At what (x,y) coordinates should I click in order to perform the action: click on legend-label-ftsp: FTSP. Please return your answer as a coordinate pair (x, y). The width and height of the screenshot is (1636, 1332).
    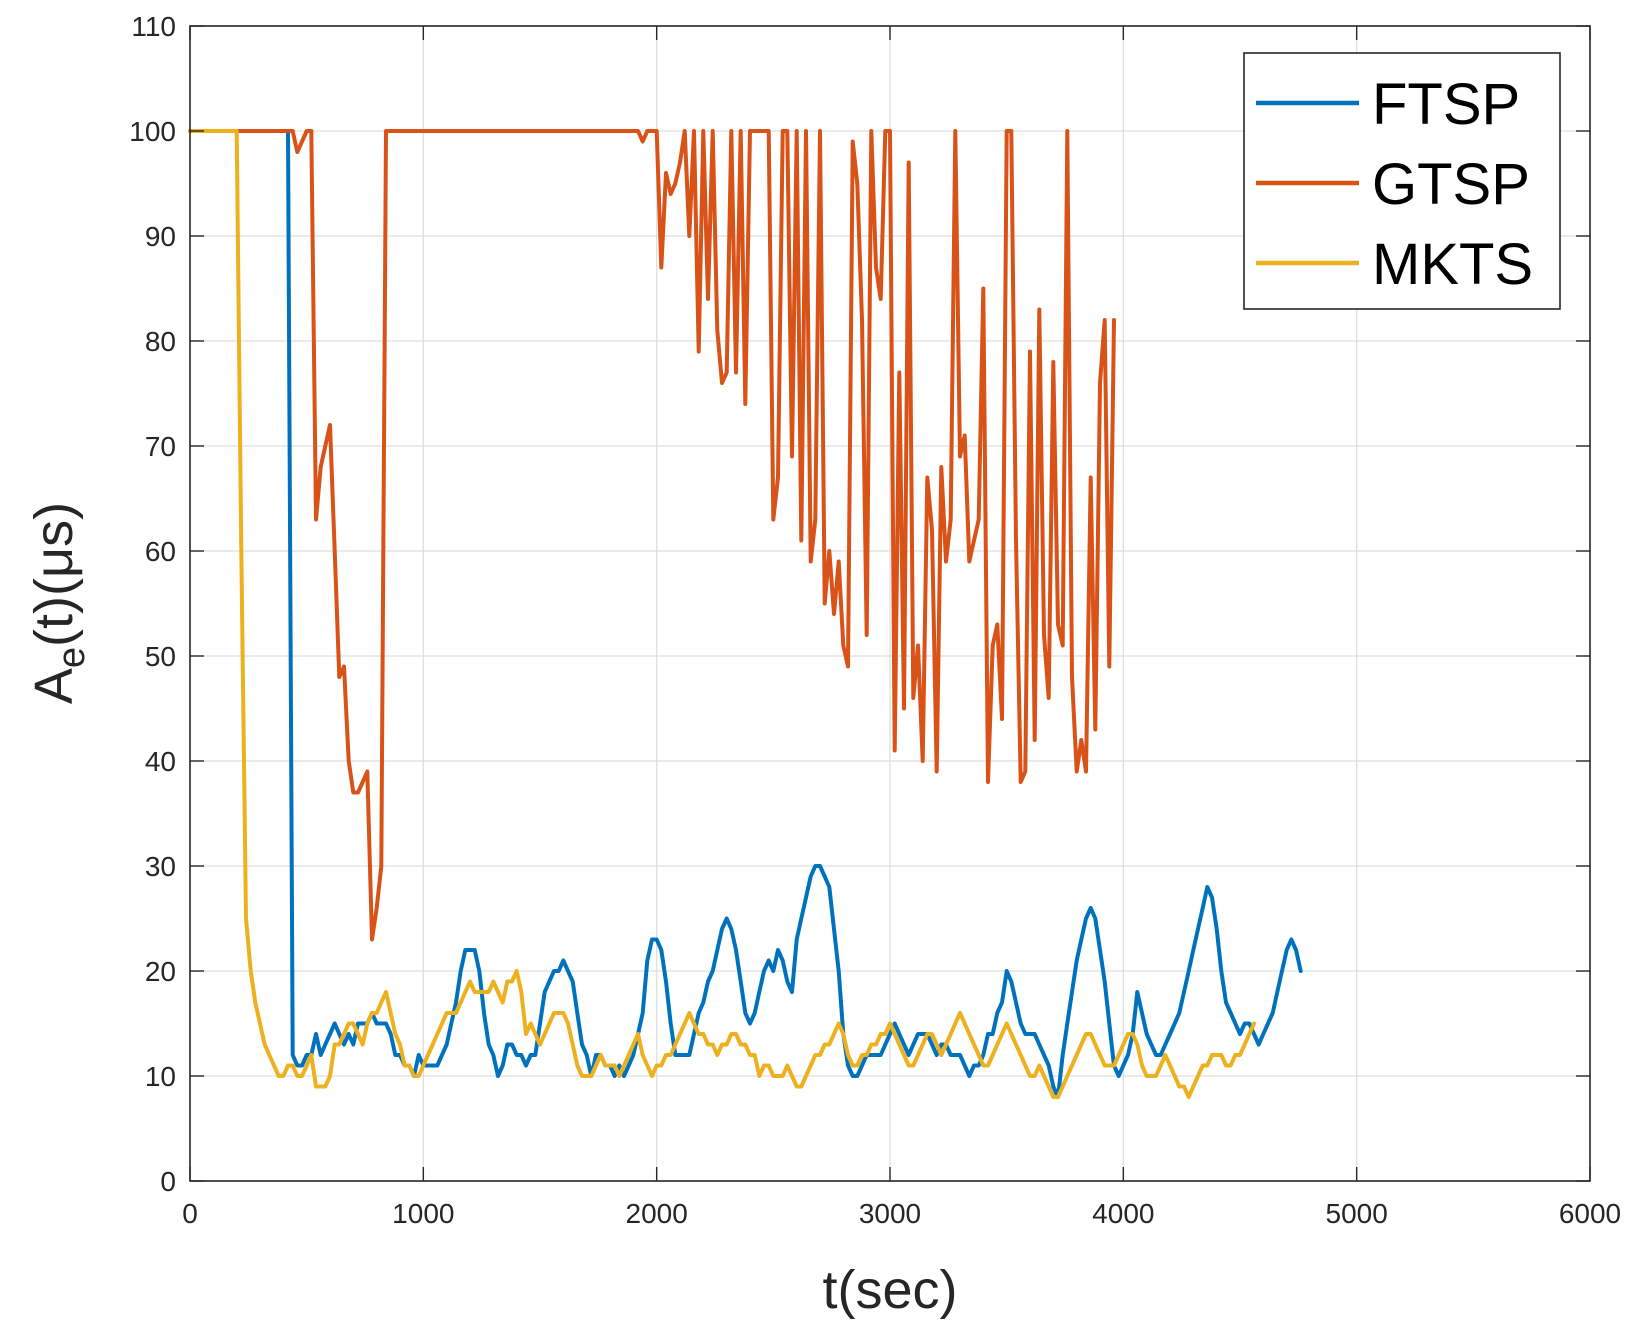
    Looking at the image, I should click on (1446, 104).